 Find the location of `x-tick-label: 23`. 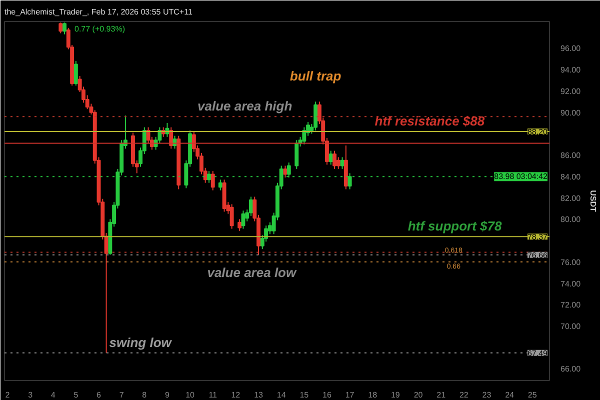

x-tick-label: 23 is located at coordinates (487, 395).